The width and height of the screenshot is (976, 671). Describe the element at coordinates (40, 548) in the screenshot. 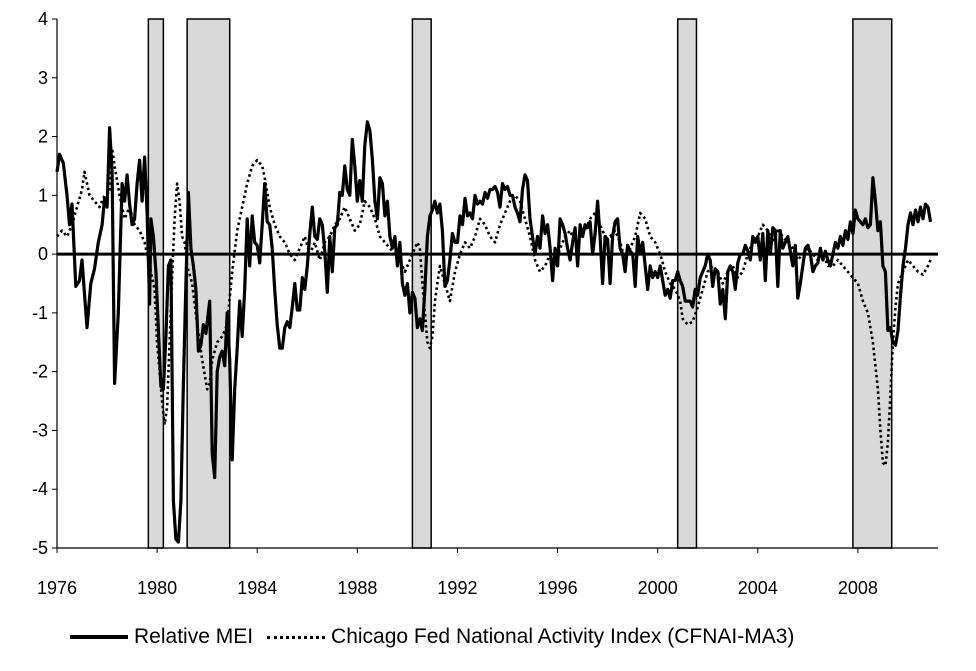

I see `y-tick-label: -5` at that location.